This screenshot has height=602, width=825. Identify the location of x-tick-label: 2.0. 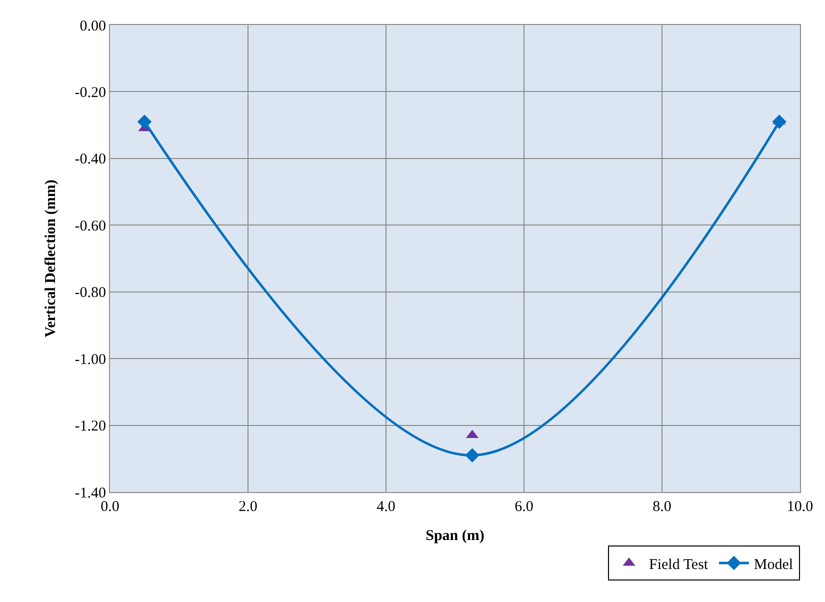
(248, 507).